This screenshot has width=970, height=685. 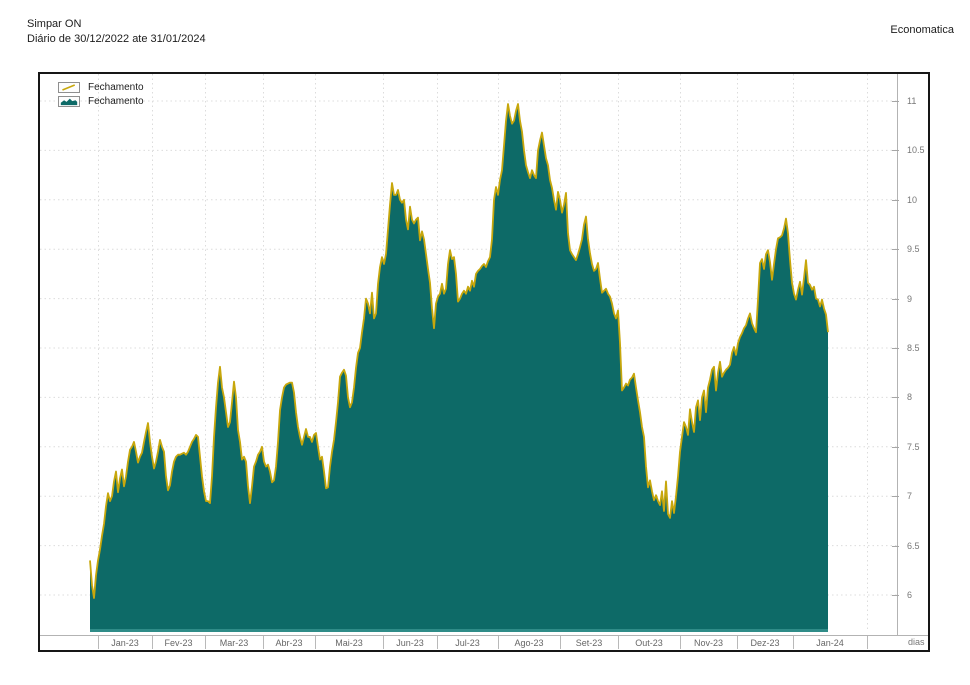 I want to click on x-axis-month-label: Jul-23, so click(x=467, y=643).